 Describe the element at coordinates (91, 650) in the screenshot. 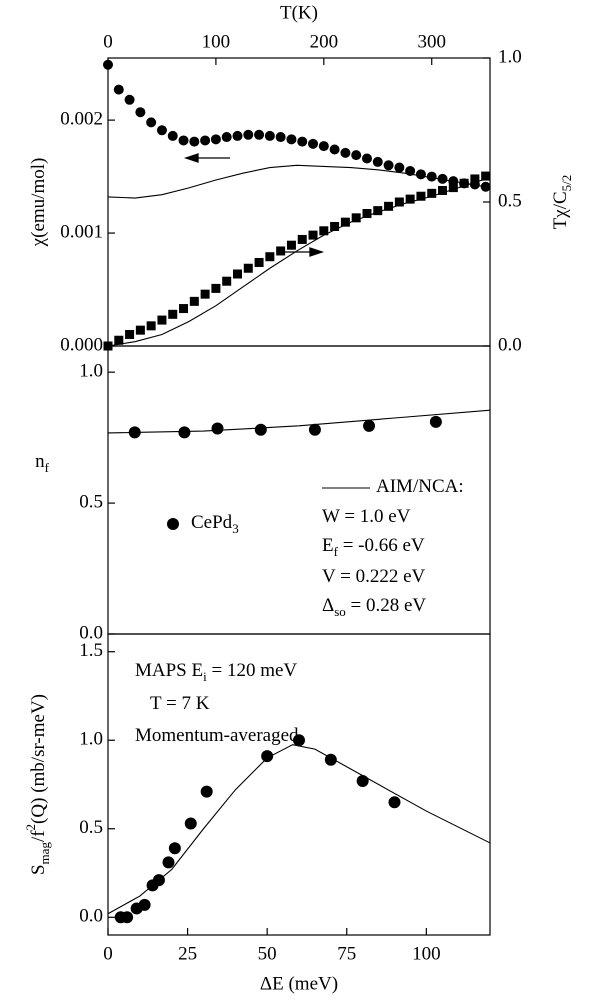

I see `y-tick-label: 1.5` at that location.